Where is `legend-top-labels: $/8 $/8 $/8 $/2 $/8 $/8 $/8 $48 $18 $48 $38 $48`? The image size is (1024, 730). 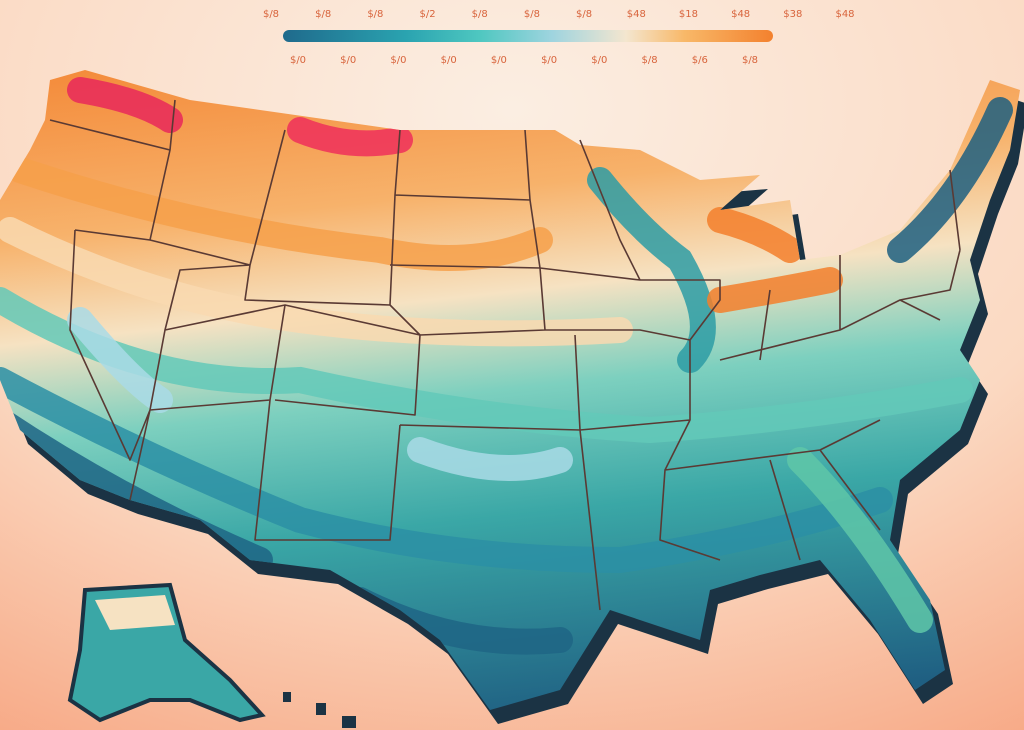
legend-top-labels: $/8 $/8 $/8 $/2 $/8 $/8 $/8 $48 $18 $48 $38 $48 is located at coordinates (559, 14).